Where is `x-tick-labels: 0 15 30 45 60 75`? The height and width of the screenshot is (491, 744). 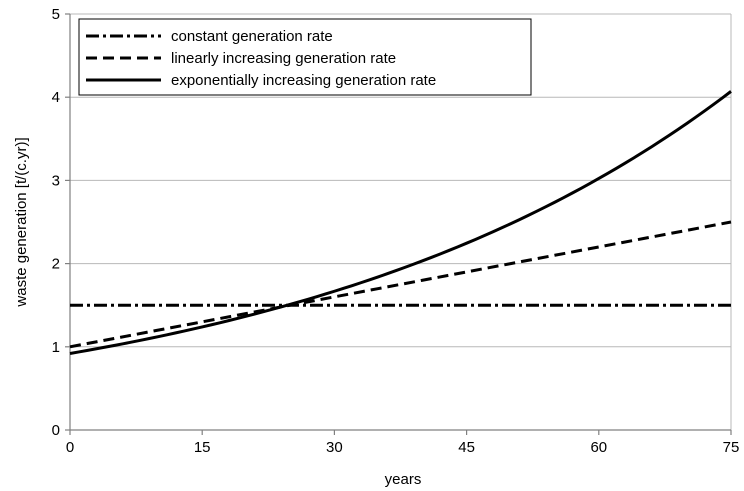 x-tick-labels: 0 15 30 45 60 75 is located at coordinates (403, 447).